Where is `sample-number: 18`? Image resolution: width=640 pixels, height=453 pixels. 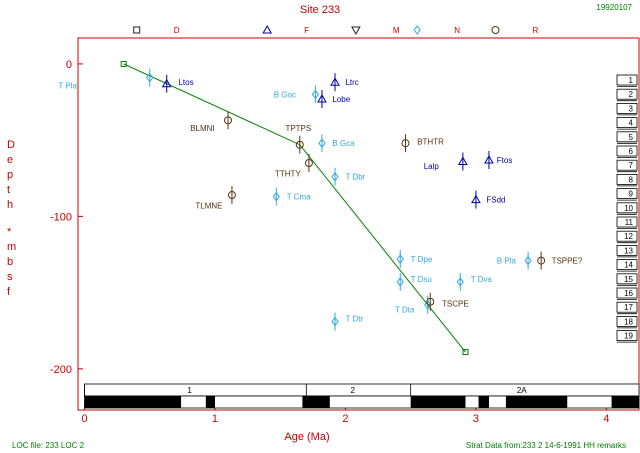 sample-number: 18 is located at coordinates (628, 321).